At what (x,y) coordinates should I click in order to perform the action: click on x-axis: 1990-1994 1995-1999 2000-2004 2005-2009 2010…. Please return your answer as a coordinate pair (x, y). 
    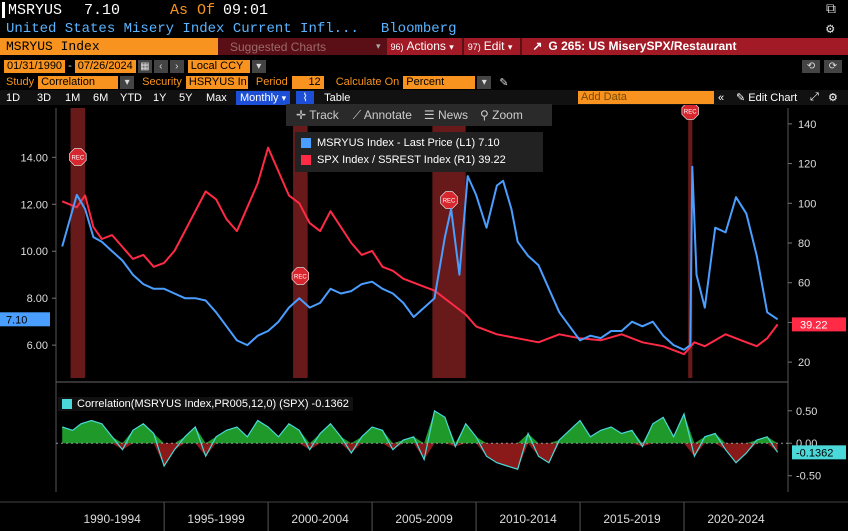
    Looking at the image, I should click on (424, 516).